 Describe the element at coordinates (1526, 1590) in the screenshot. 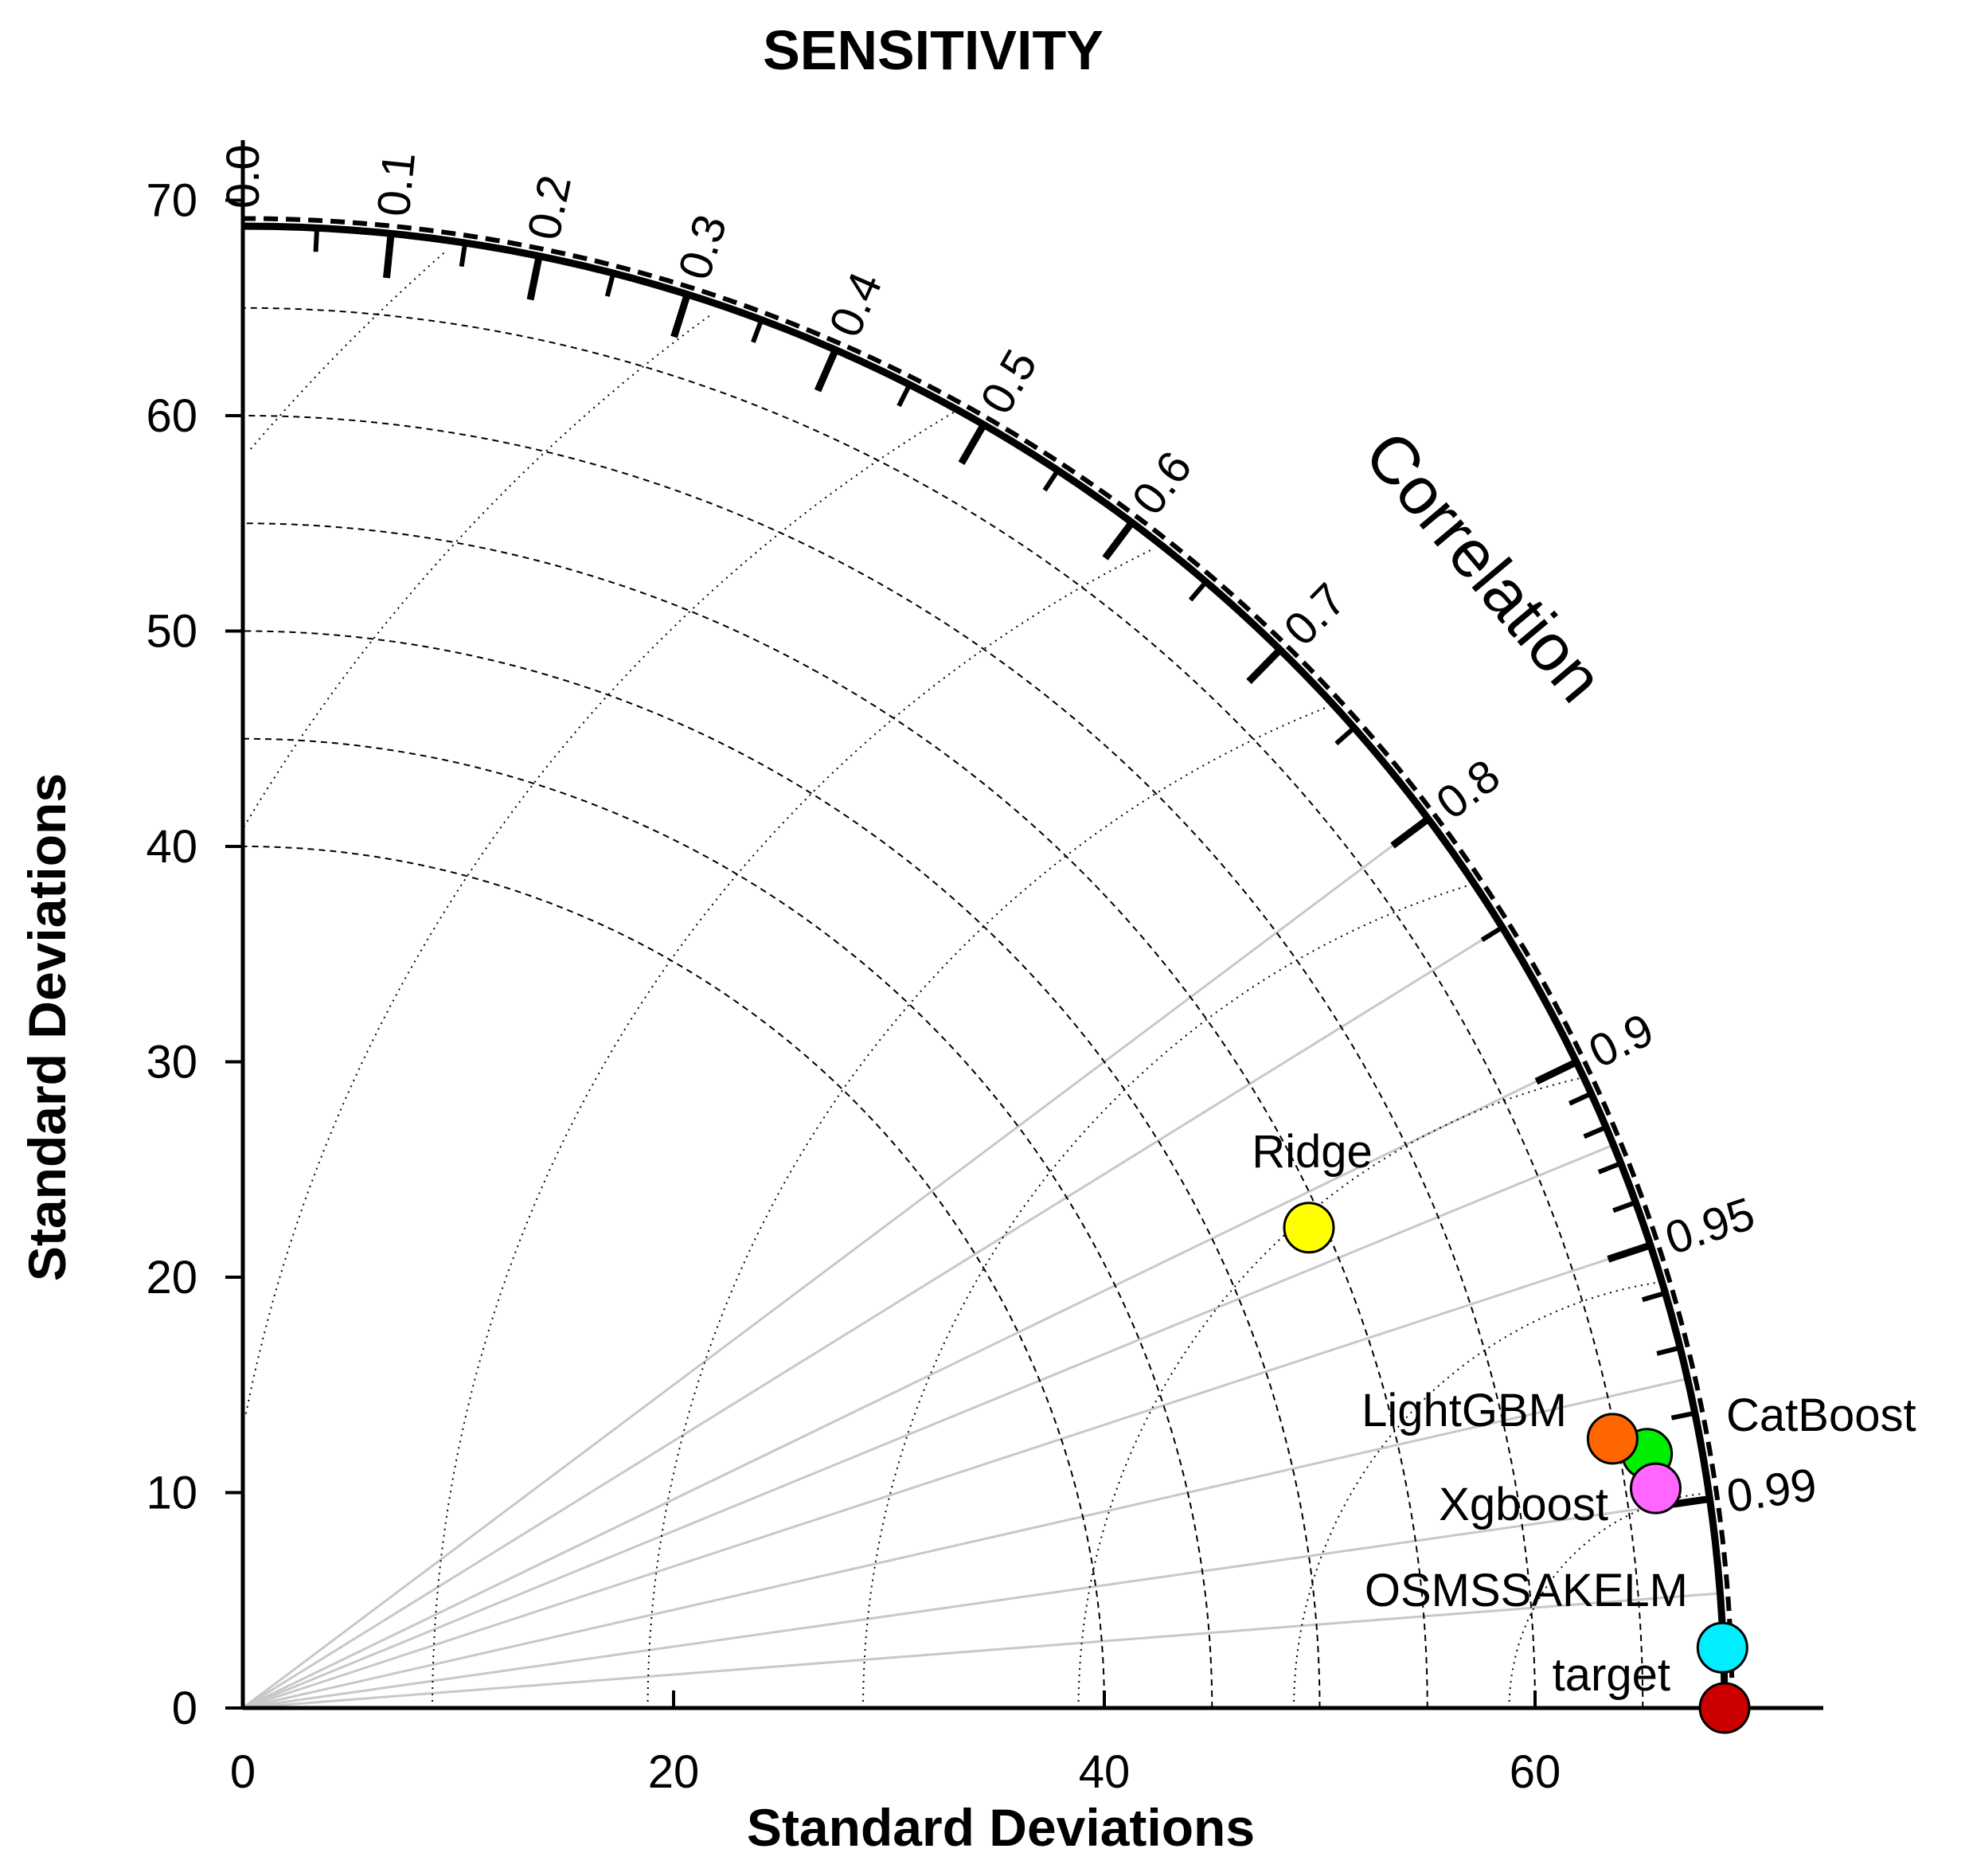

I see `point-label-OSMSSAKELM: OSMSSAKELM` at that location.